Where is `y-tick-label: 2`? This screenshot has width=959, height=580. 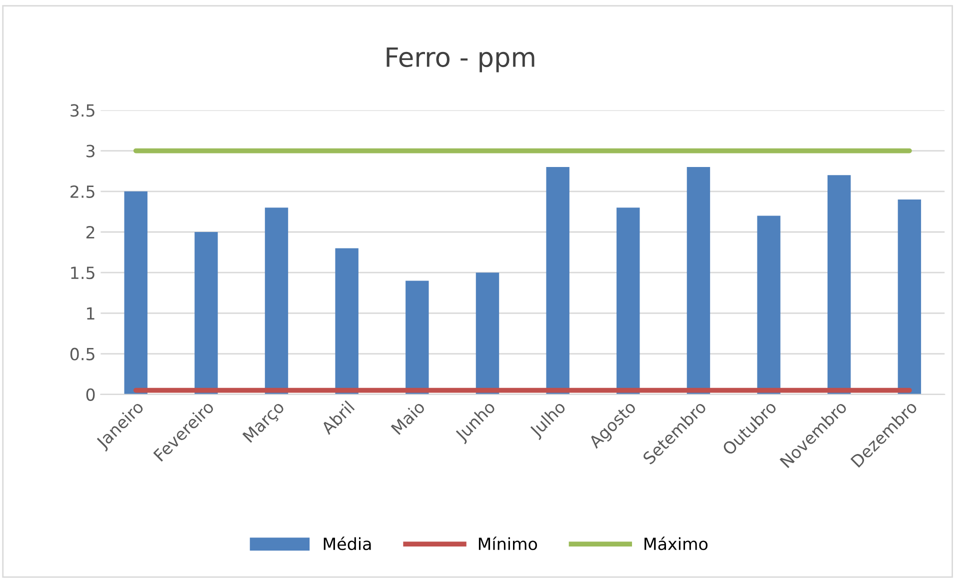 y-tick-label: 2 is located at coordinates (90, 232).